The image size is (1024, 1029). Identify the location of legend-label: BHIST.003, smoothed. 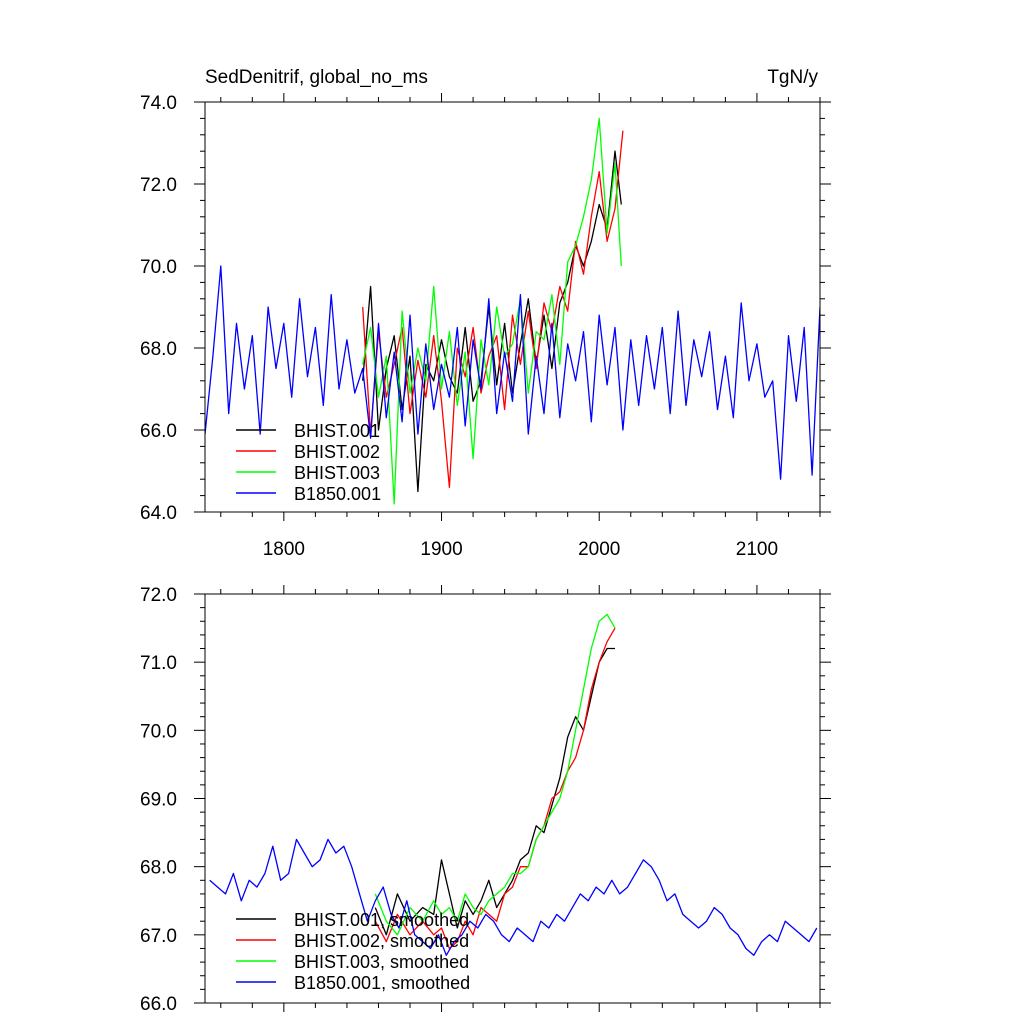
(381, 962).